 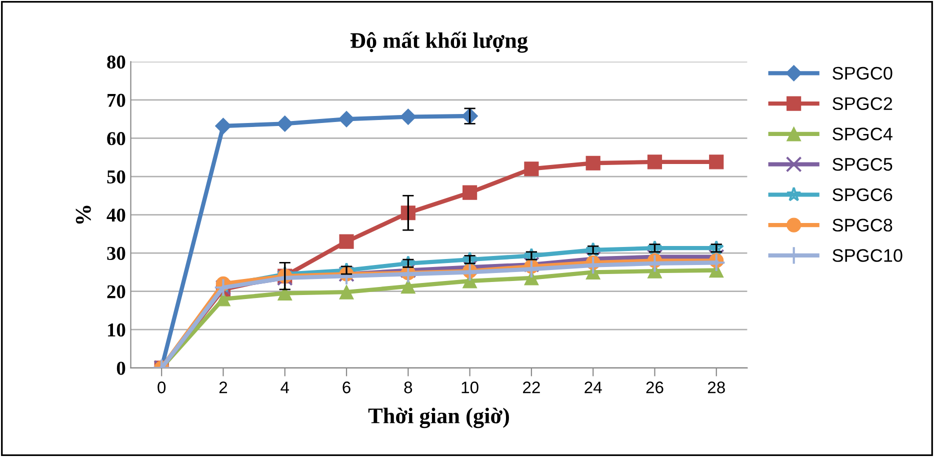 I want to click on y-tick-label: 20, so click(x=116, y=291).